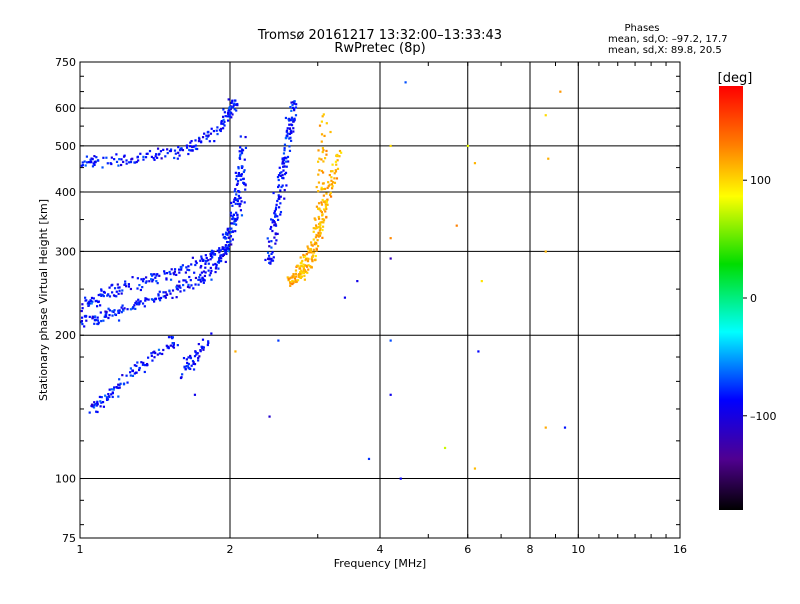 Image resolution: width=800 pixels, height=604 pixels. Describe the element at coordinates (65, 146) in the screenshot. I see `y-tick-label: 500` at that location.